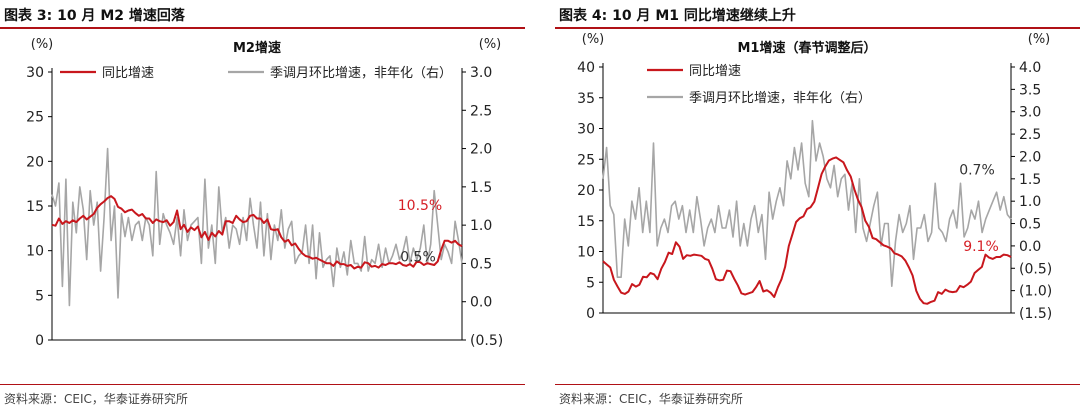 The image size is (1080, 409). What do you see at coordinates (807, 48) in the screenshot?
I see `chart-title: M1增速（春节调整后）` at bounding box center [807, 48].